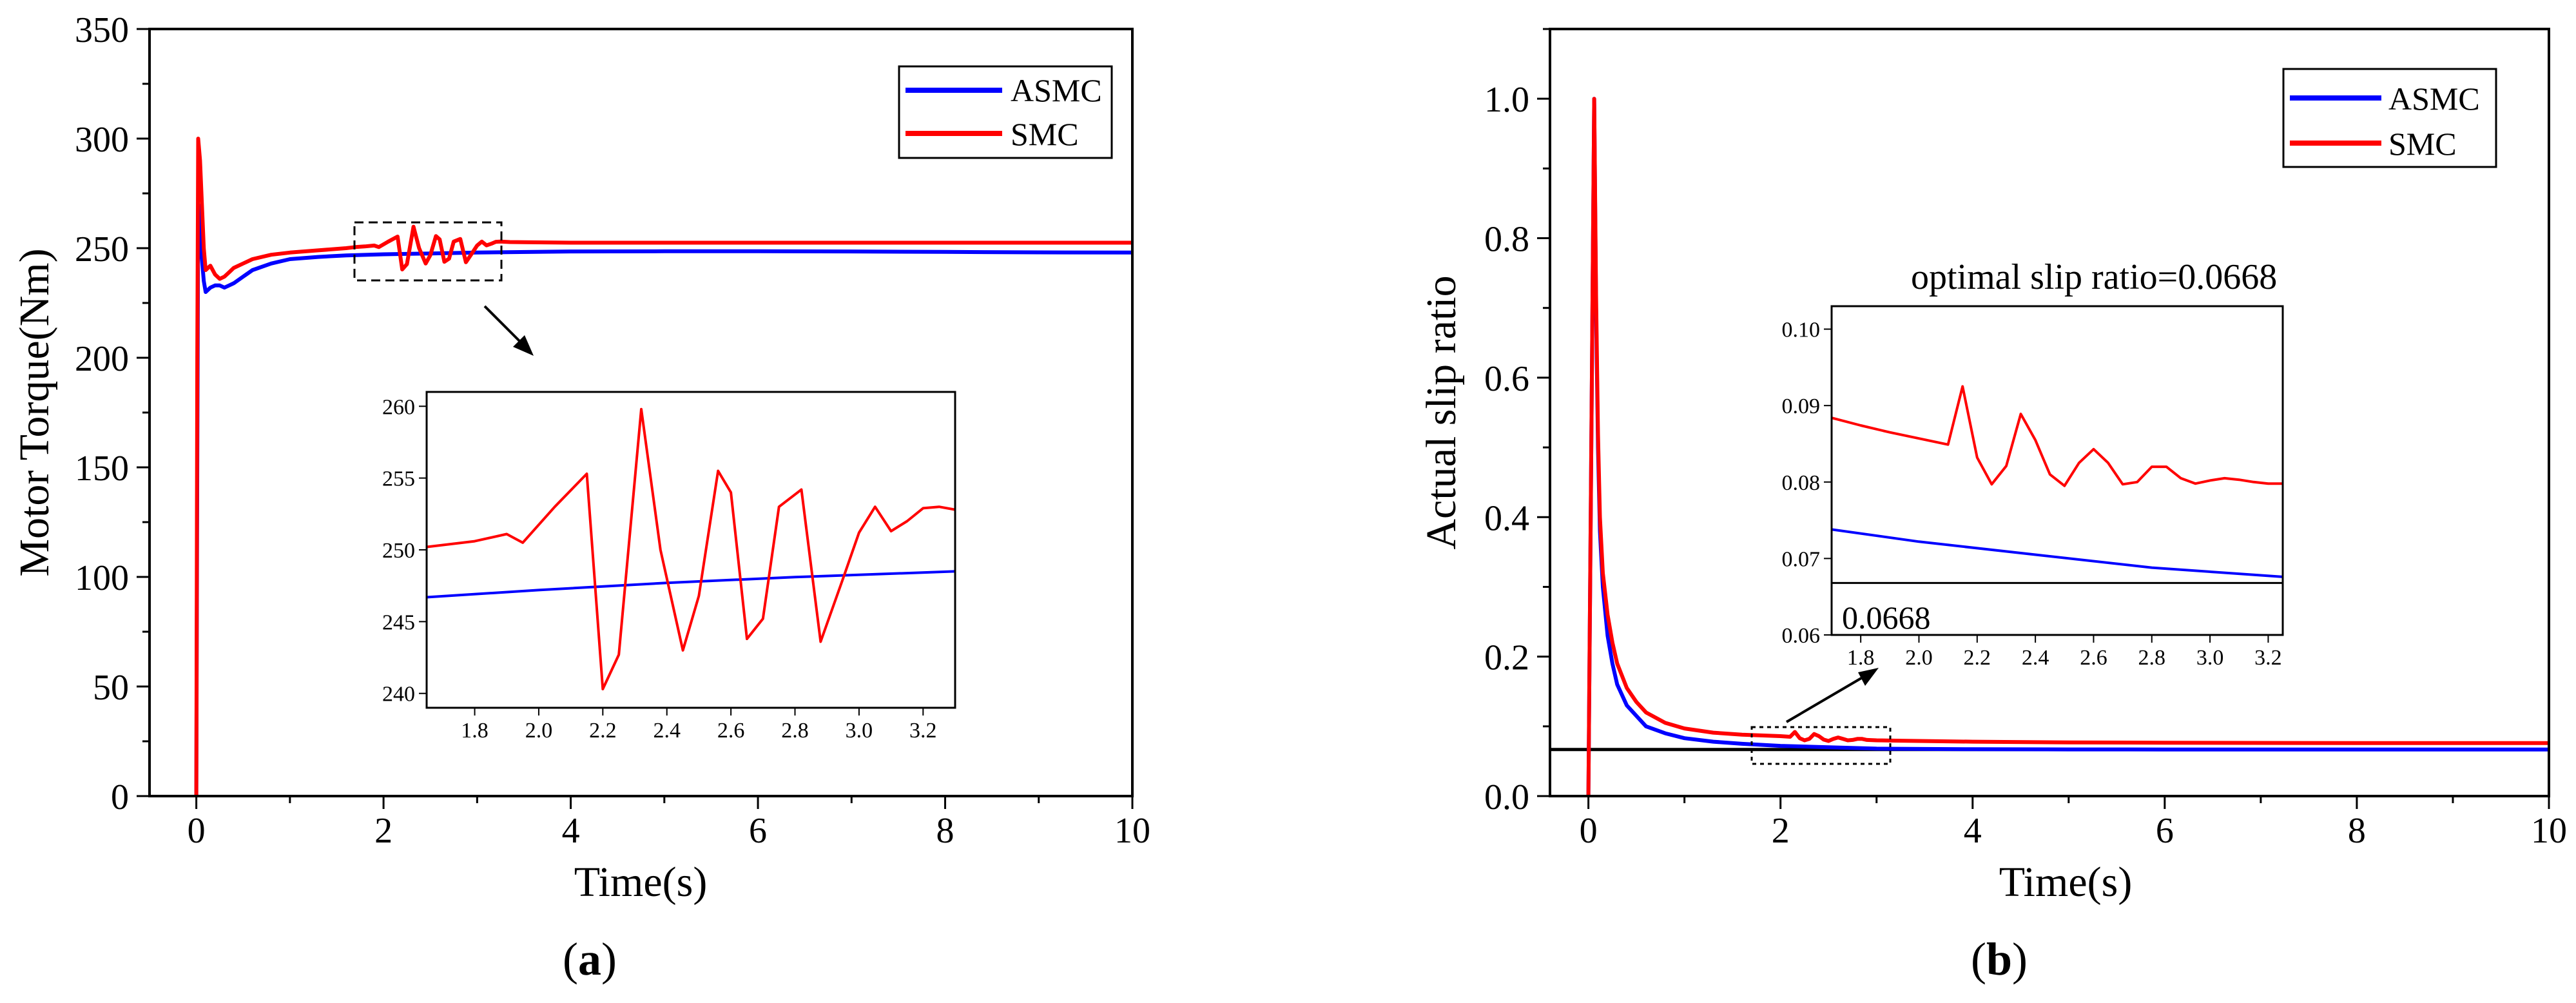 The image size is (2576, 1003). I want to click on panel-a-inset-background, so click(691, 550).